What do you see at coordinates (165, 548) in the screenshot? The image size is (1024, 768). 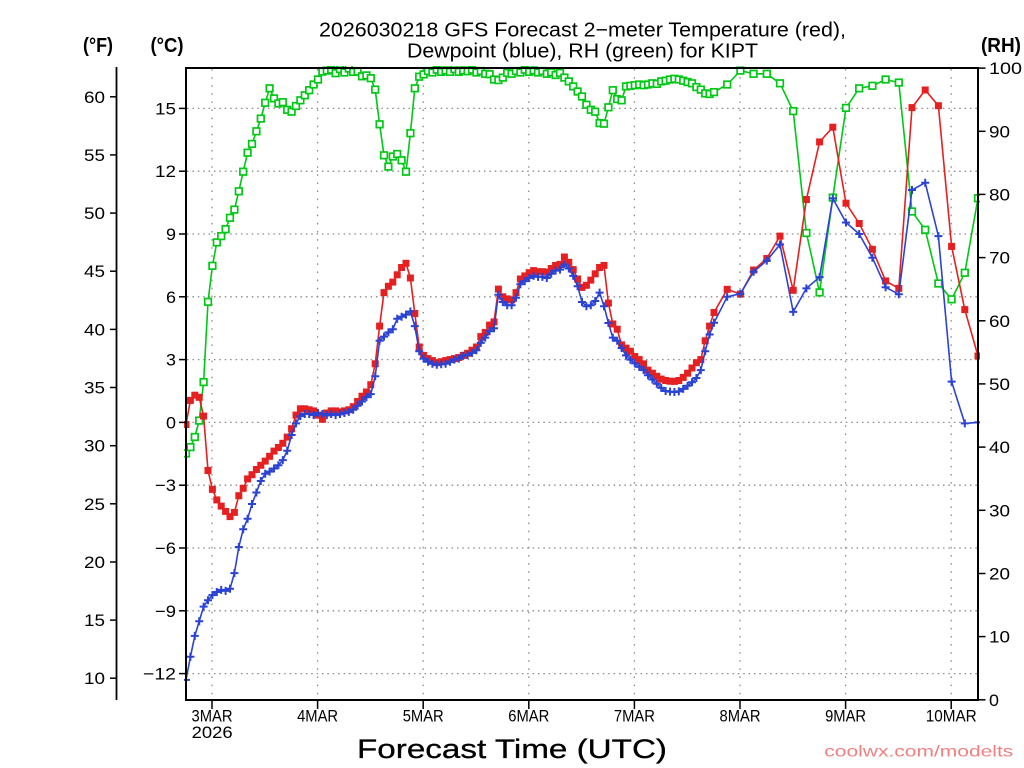 I see `svg-text: −6` at bounding box center [165, 548].